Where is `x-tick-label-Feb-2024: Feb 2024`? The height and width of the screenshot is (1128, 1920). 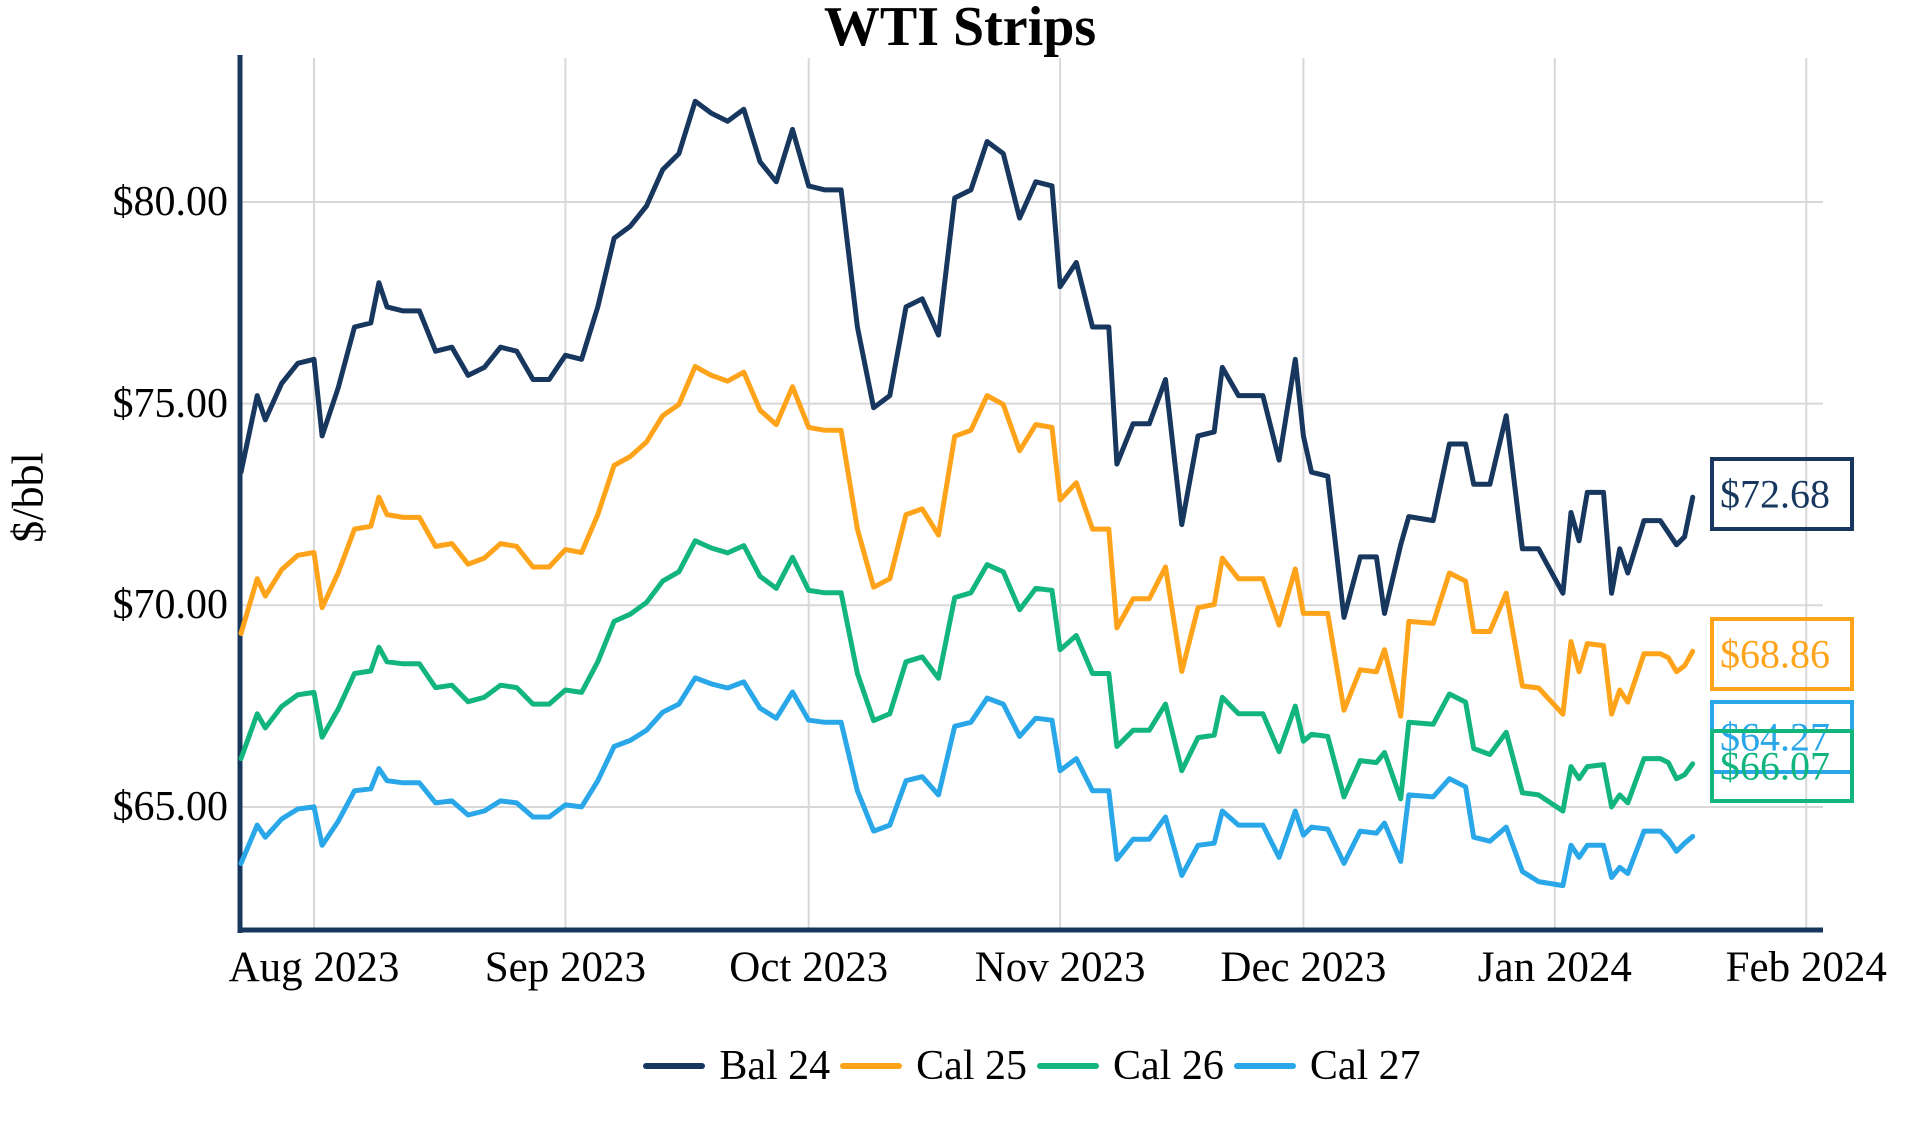
x-tick-label-Feb-2024: Feb 2024 is located at coordinates (1806, 967).